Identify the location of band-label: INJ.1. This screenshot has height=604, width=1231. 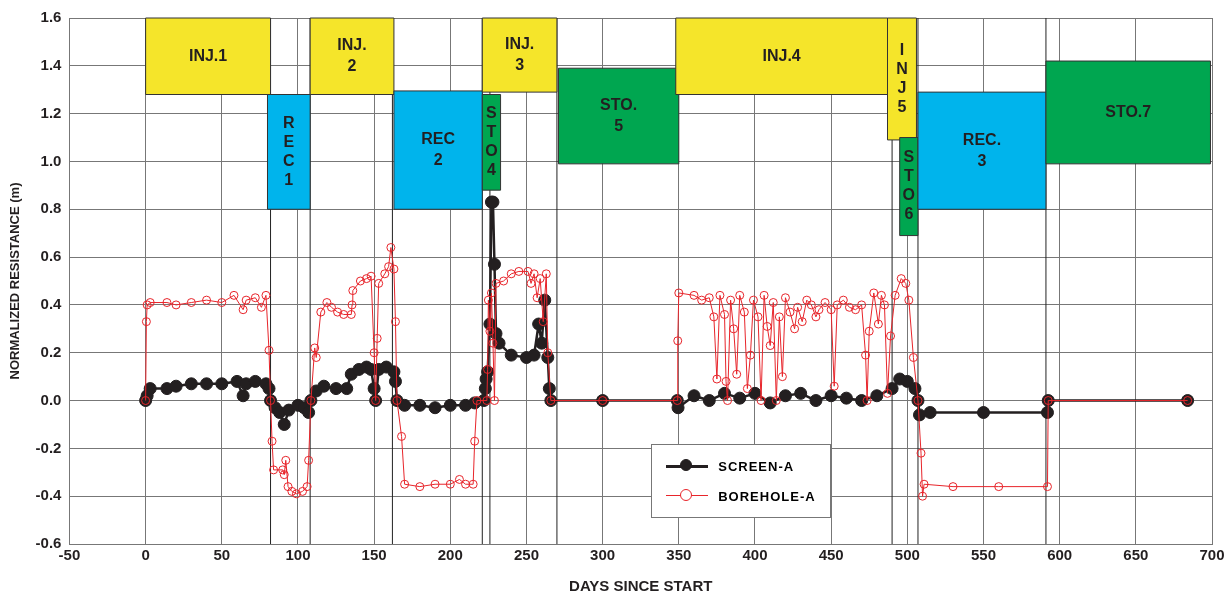
(208, 55).